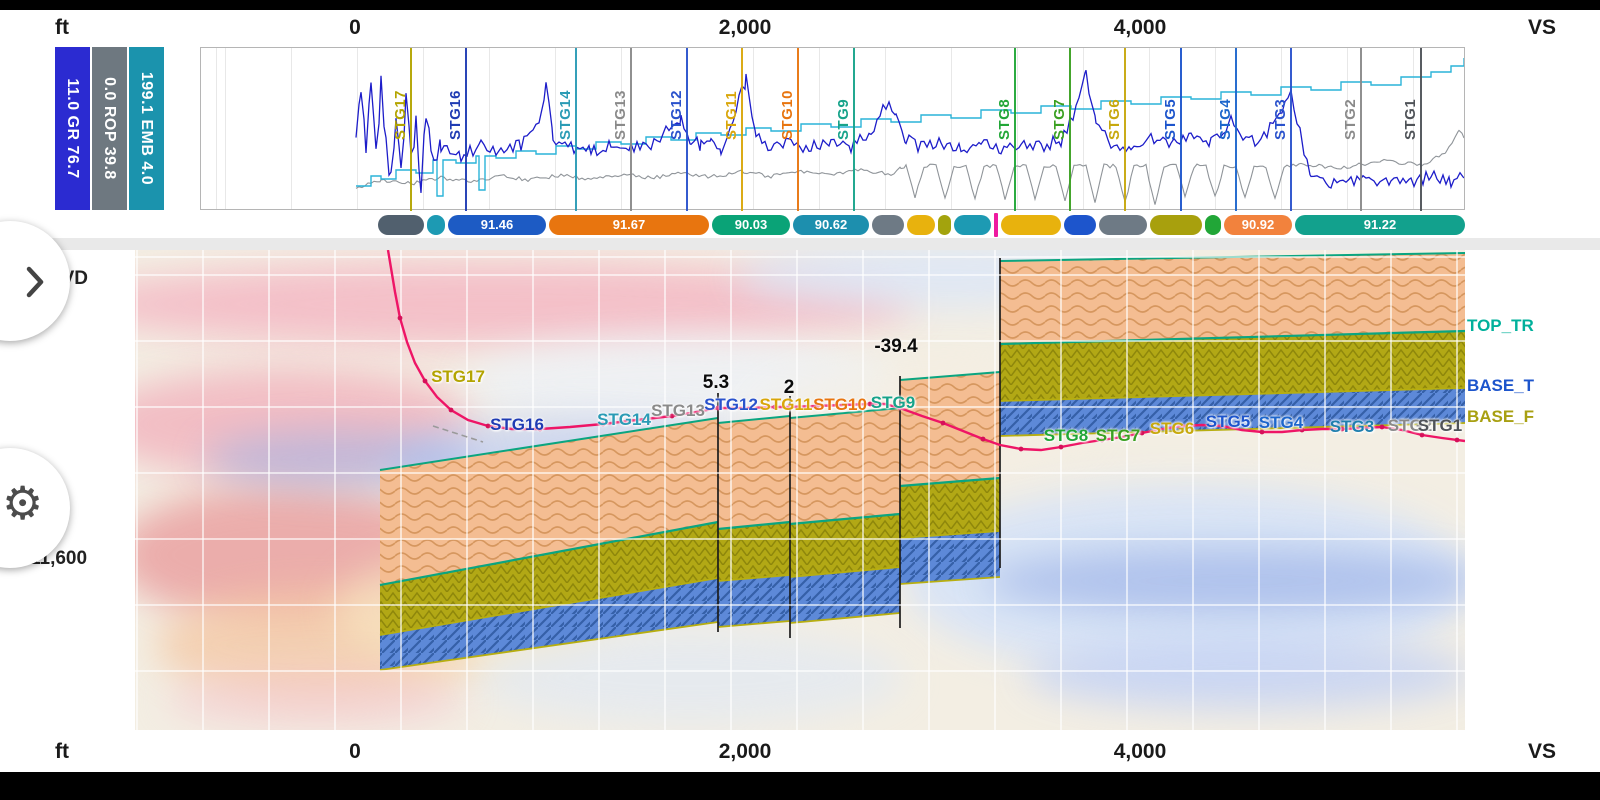 This screenshot has width=1600, height=800. What do you see at coordinates (1070, 129) in the screenshot?
I see `stage-line-stg7` at bounding box center [1070, 129].